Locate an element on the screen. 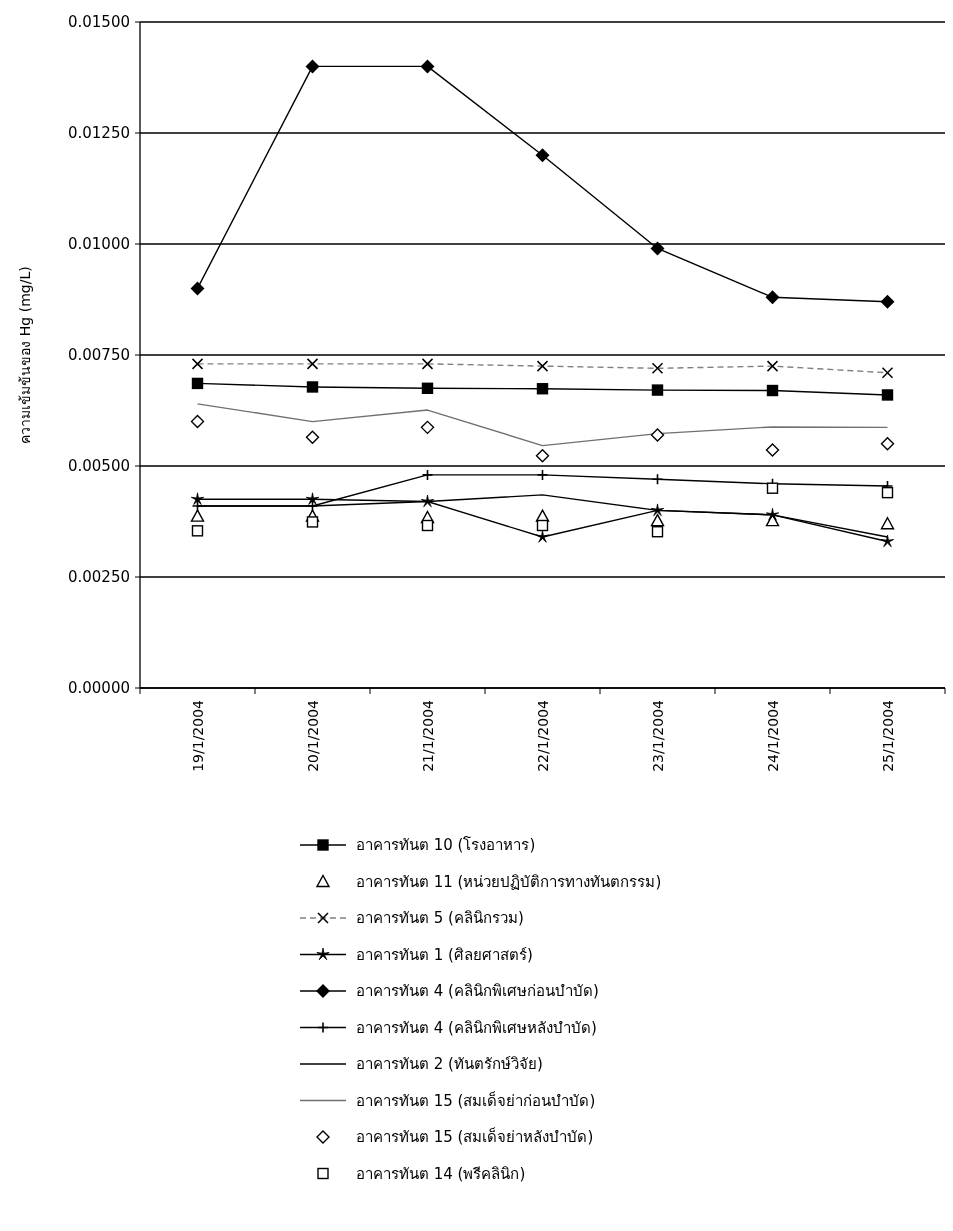  x-tick-label: 21/1/2004 is located at coordinates (427, 735).